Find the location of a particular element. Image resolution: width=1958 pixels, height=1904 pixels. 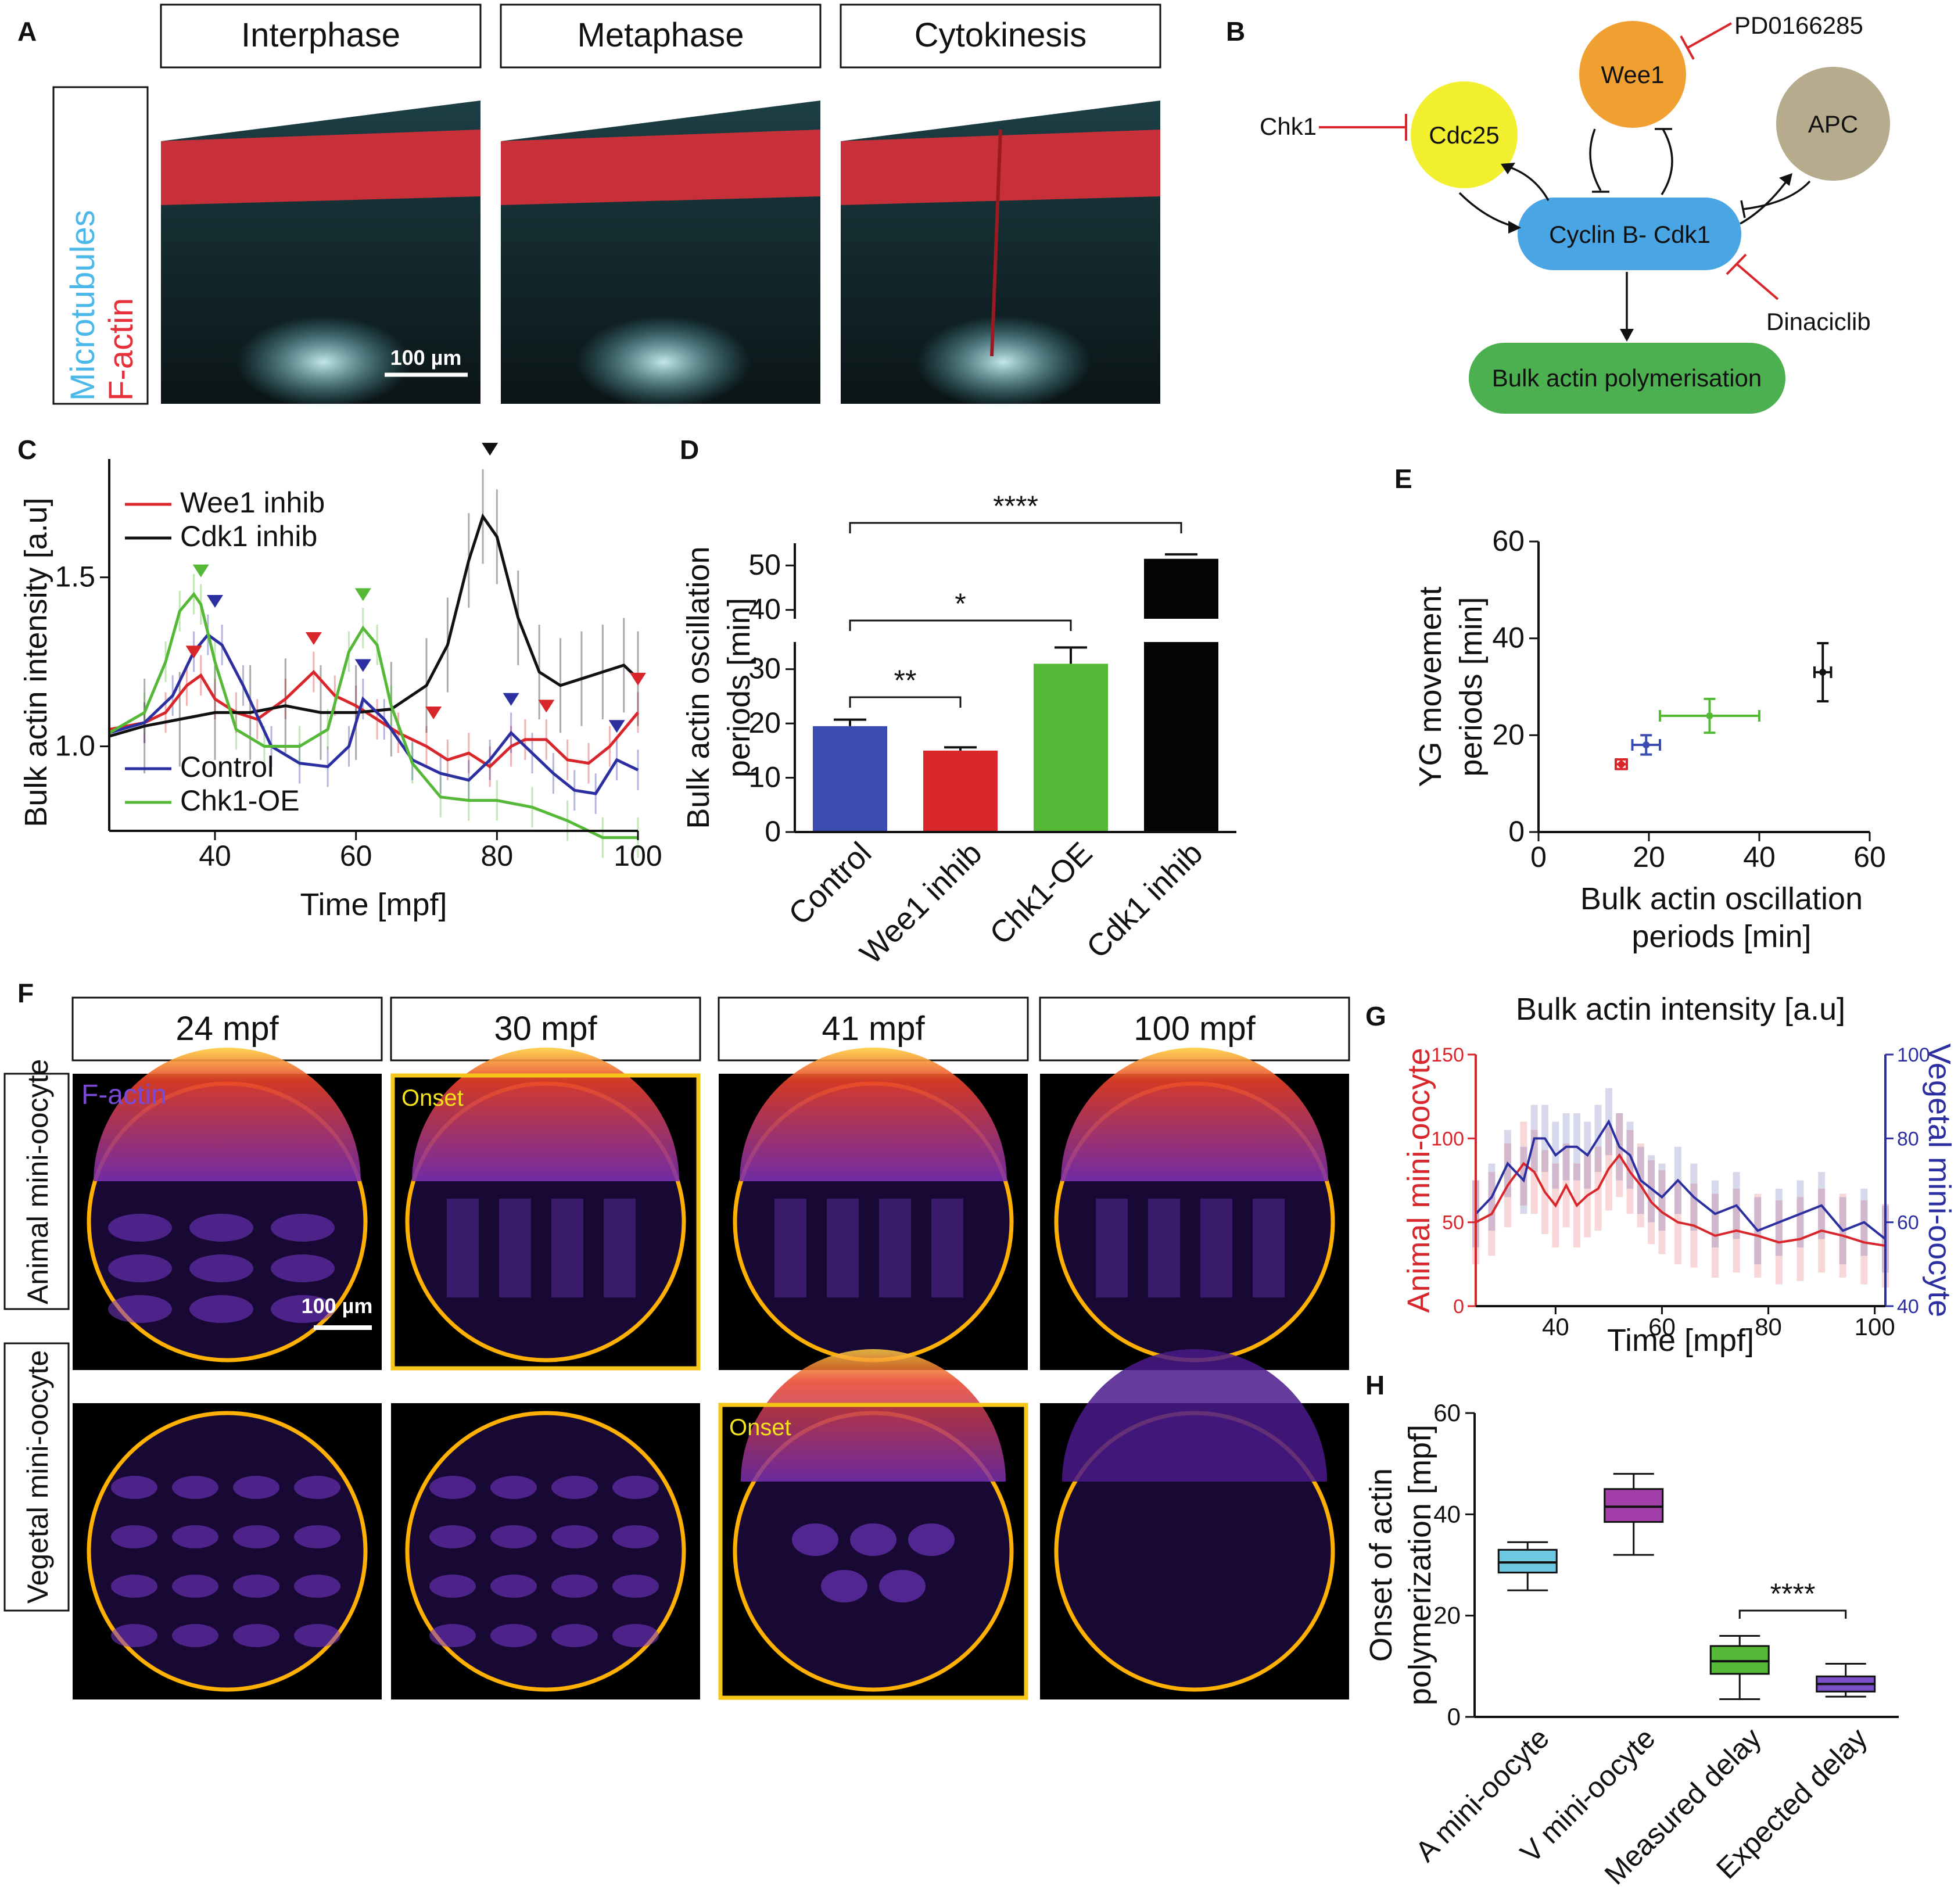

bar-lower-cdk1-inhib is located at coordinates (1181, 737).